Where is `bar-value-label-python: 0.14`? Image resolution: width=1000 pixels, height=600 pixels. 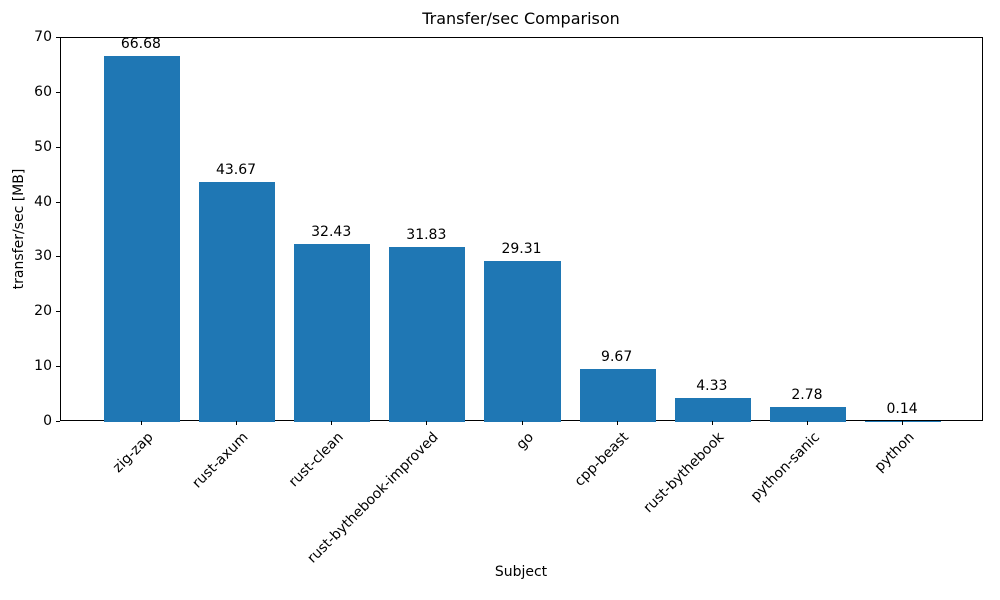
bar-value-label-python: 0.14 is located at coordinates (902, 409).